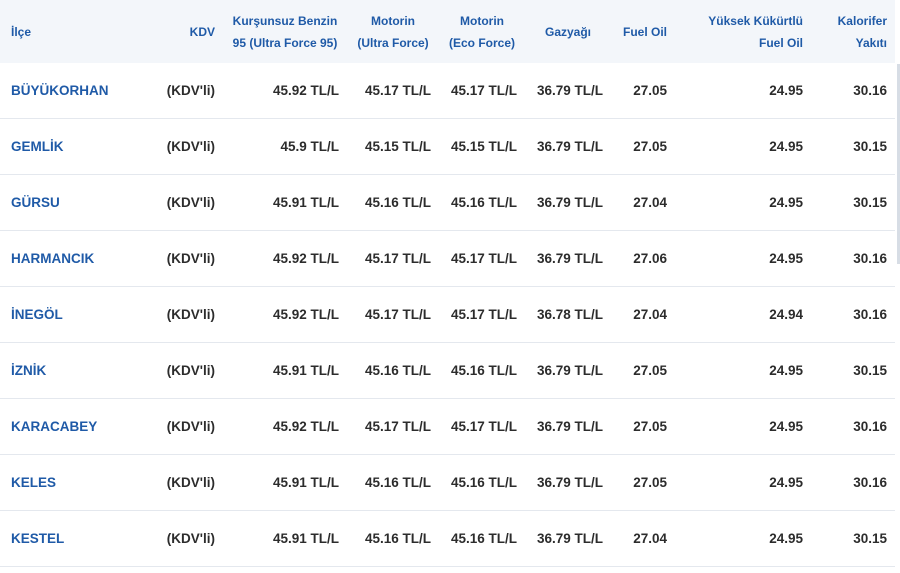 The height and width of the screenshot is (573, 900). Describe the element at coordinates (60, 202) in the screenshot. I see `district-link: GÜRSU` at that location.